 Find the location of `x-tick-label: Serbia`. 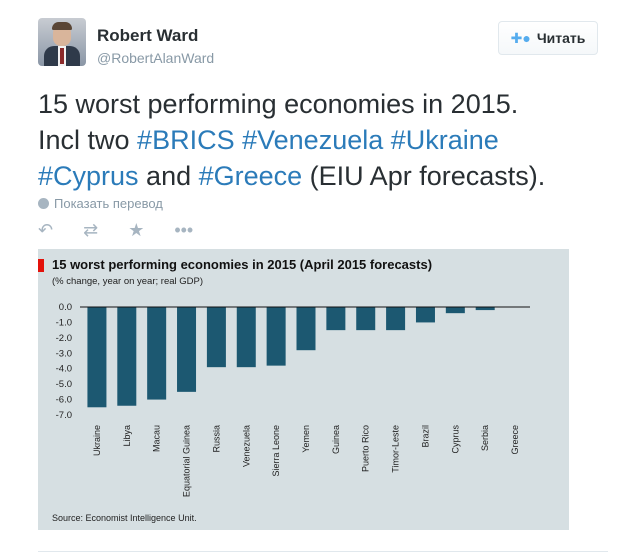

x-tick-label: Serbia is located at coordinates (485, 438).